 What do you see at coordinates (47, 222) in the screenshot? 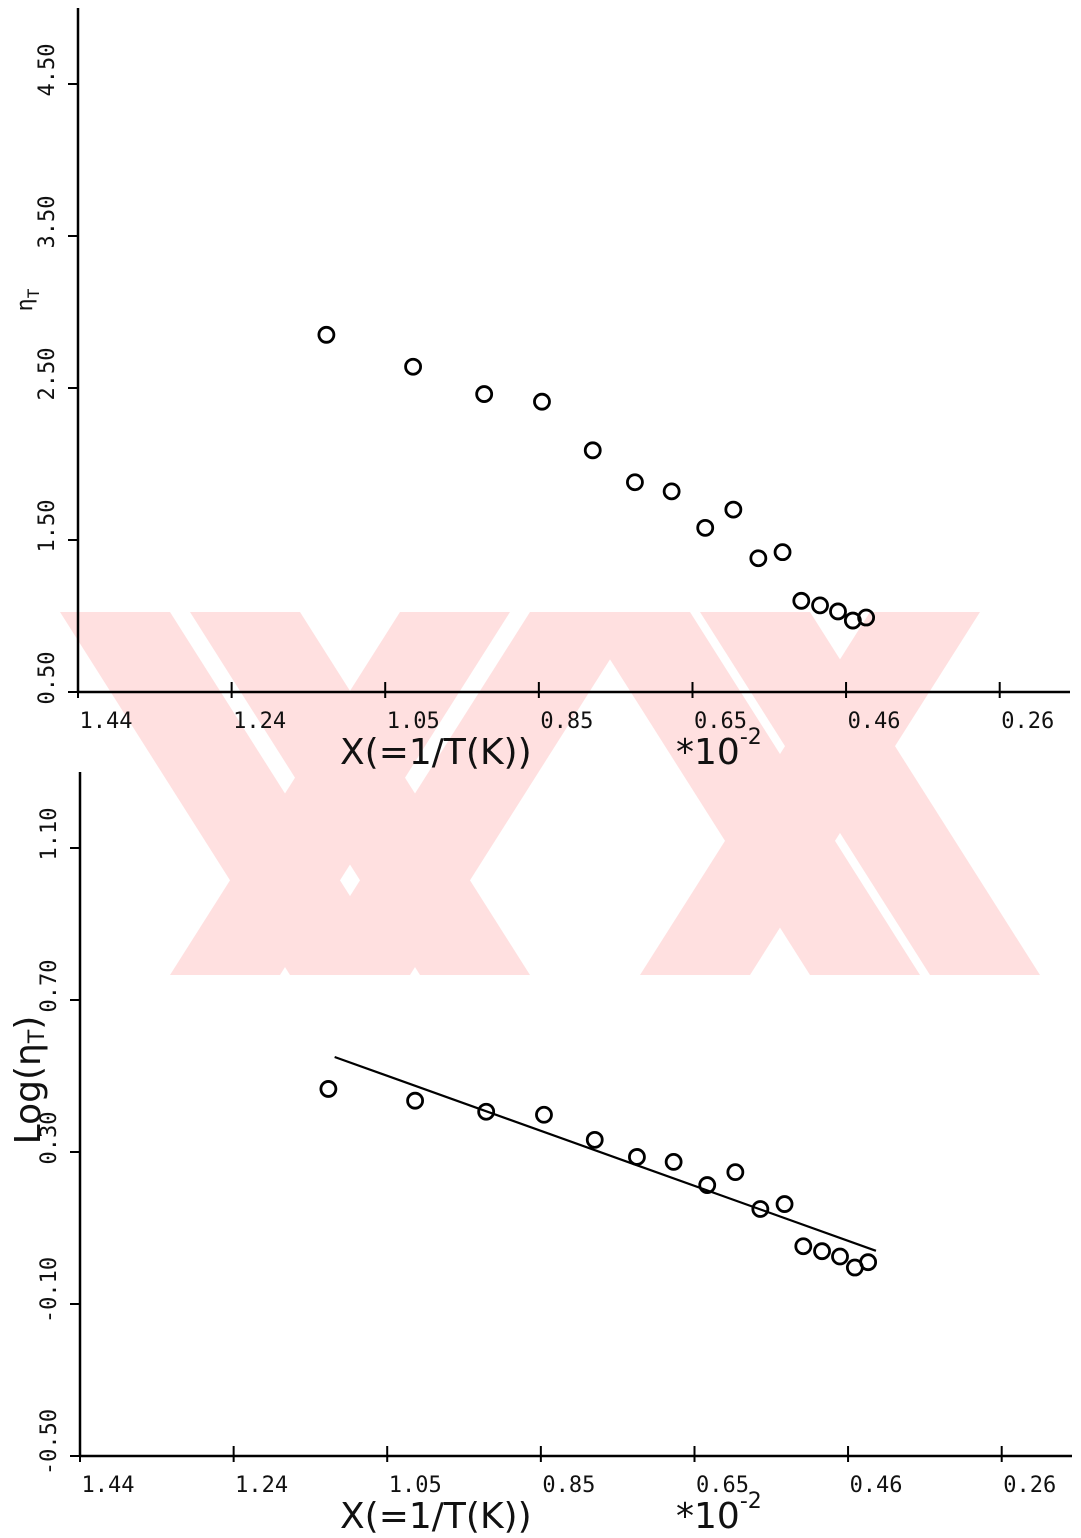
I see `y-tick-label: 3.50` at bounding box center [47, 222].